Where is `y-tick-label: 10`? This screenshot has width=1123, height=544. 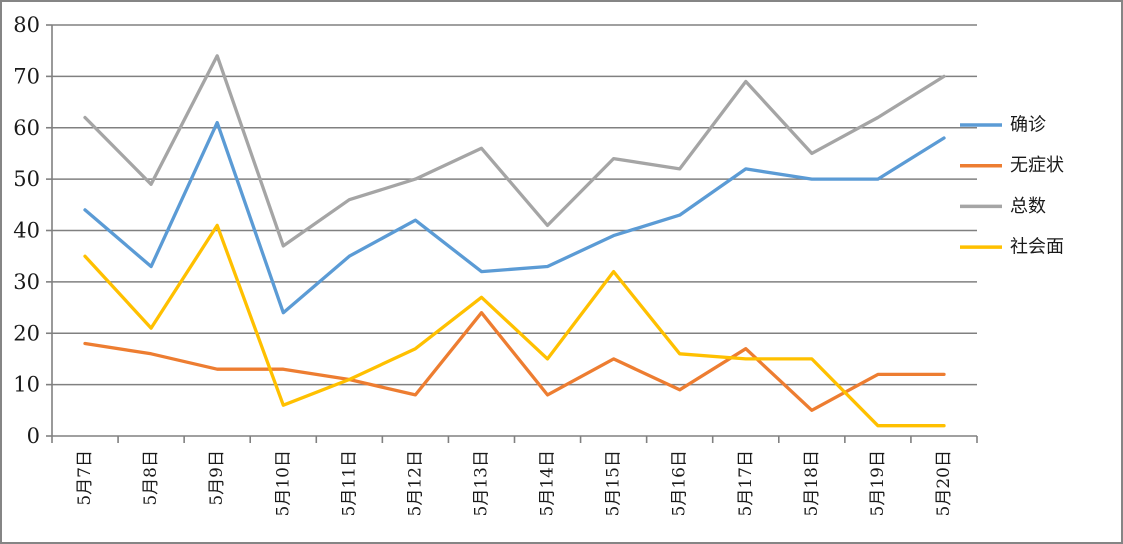
y-tick-label: 10 is located at coordinates (26, 385).